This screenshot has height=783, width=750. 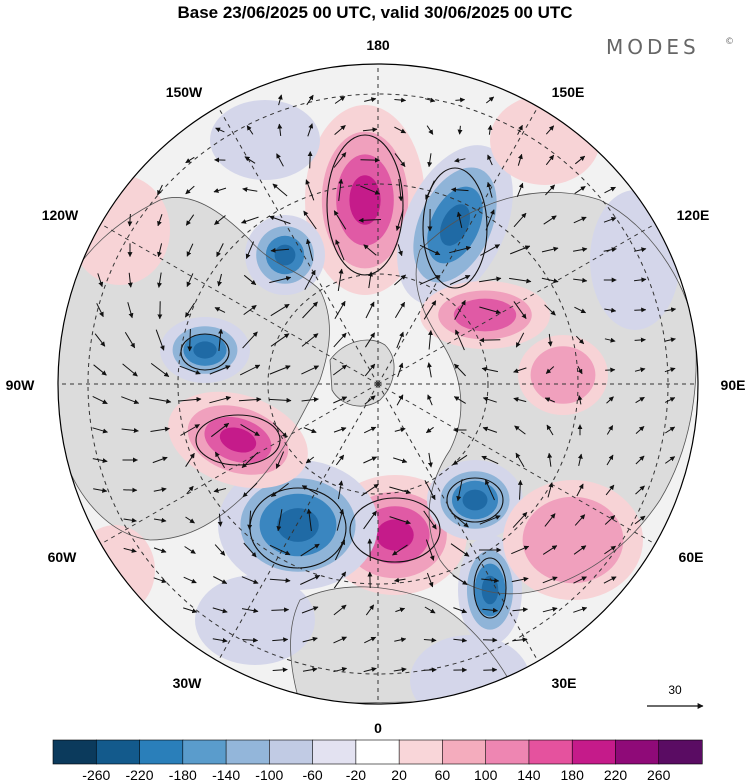 I want to click on colorbar-tick-label: -140, so click(x=226, y=775).